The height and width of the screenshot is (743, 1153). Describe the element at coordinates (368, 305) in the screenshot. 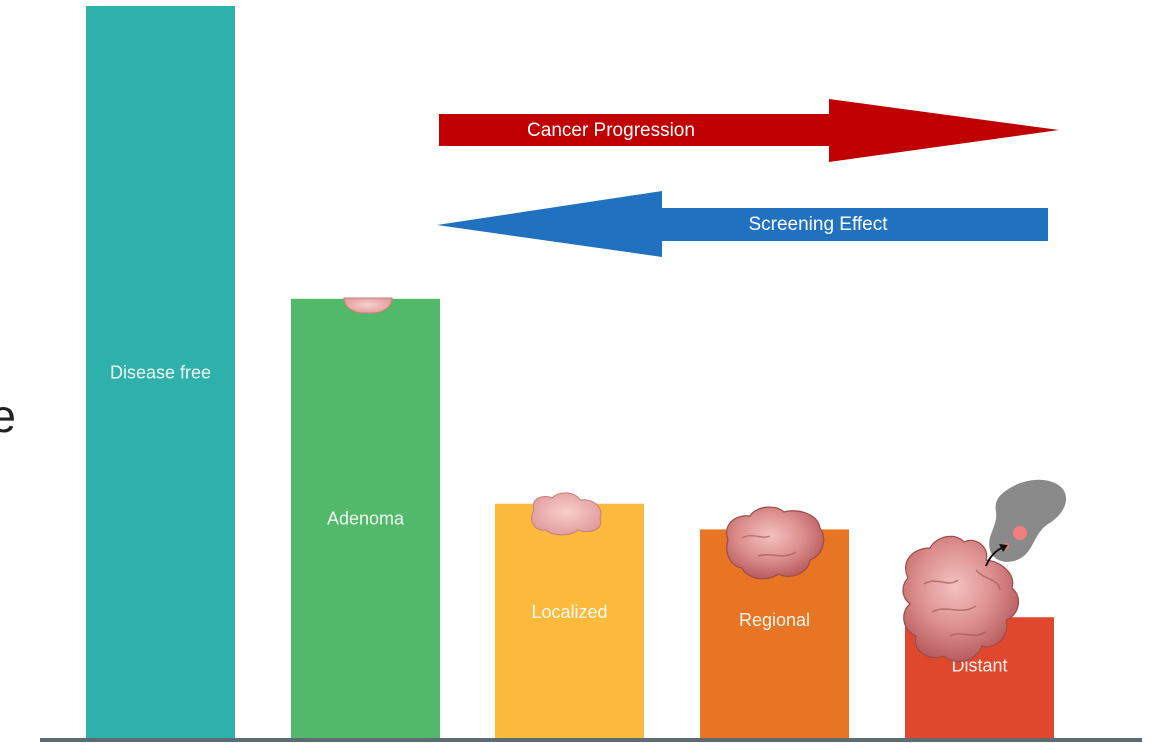

I see `adenoma-polyp` at that location.